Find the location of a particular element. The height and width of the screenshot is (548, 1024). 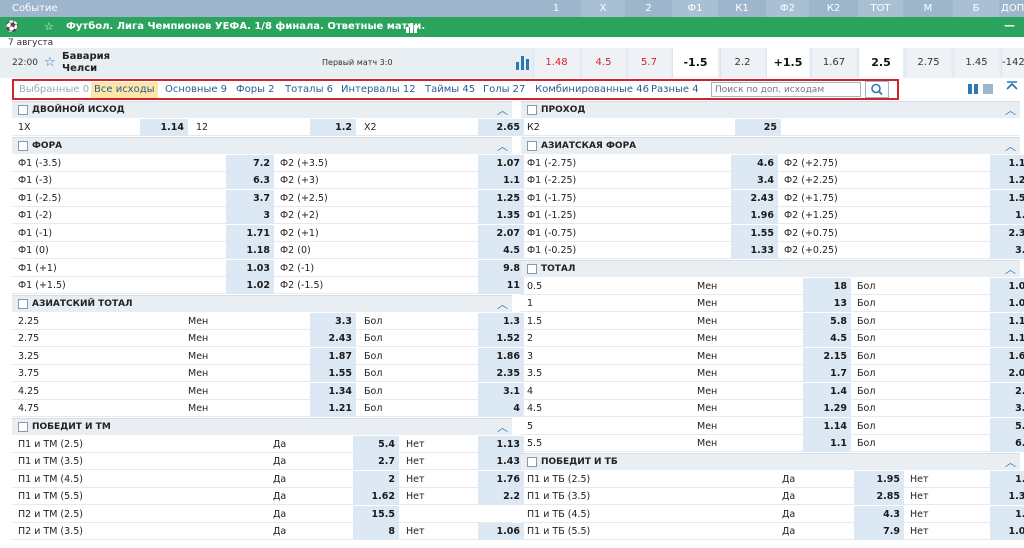

odds-cell: 5.8 is located at coordinates (827, 321).